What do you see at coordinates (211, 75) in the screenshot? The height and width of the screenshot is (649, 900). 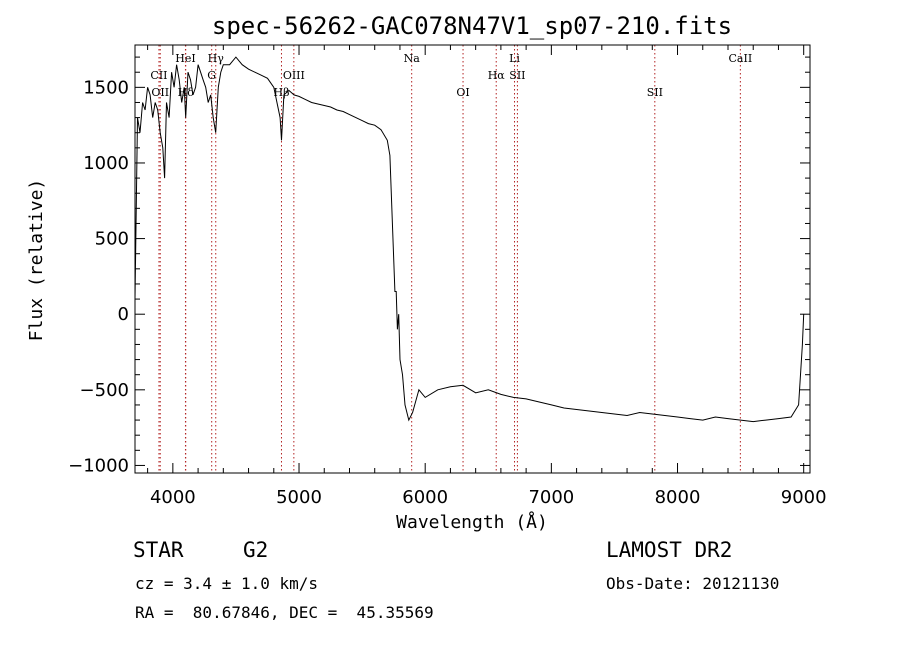 I see `marker-label-5: G` at bounding box center [211, 75].